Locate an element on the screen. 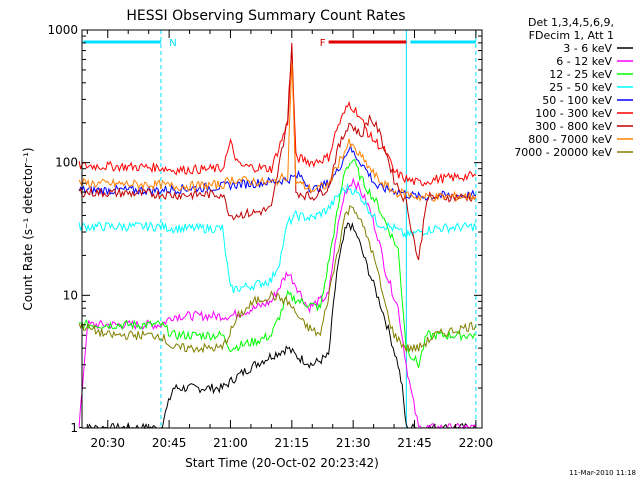  footer-timestamp: 11-Mar-2010 11:18 is located at coordinates (602, 473).